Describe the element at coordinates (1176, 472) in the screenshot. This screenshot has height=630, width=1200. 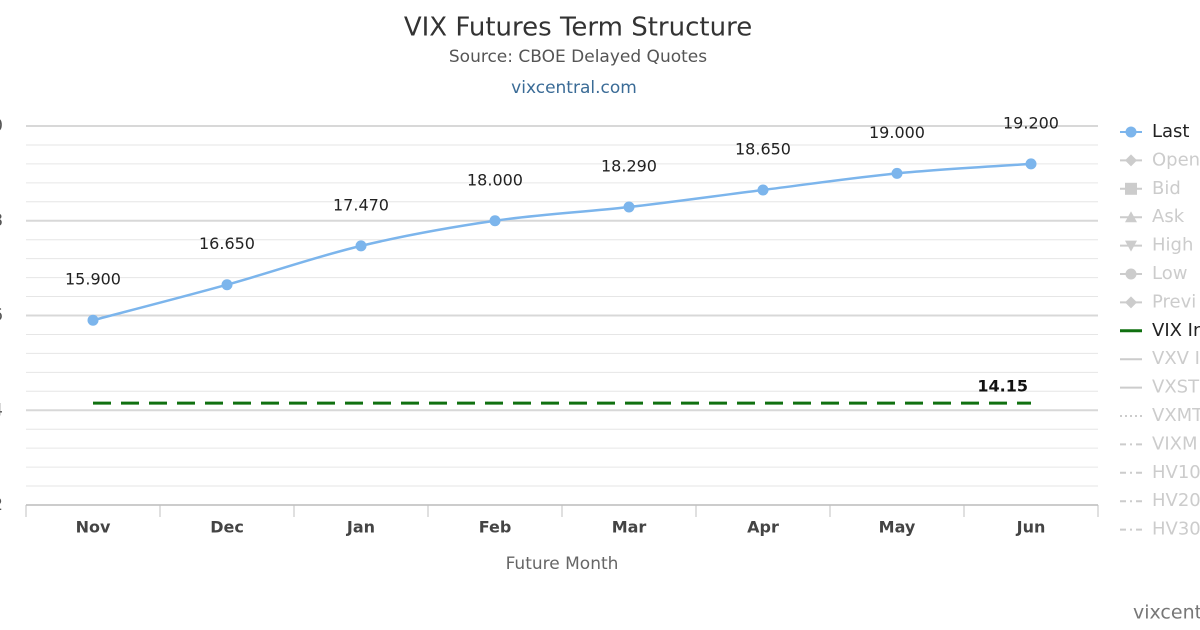
I see `legend-label: HV10` at that location.